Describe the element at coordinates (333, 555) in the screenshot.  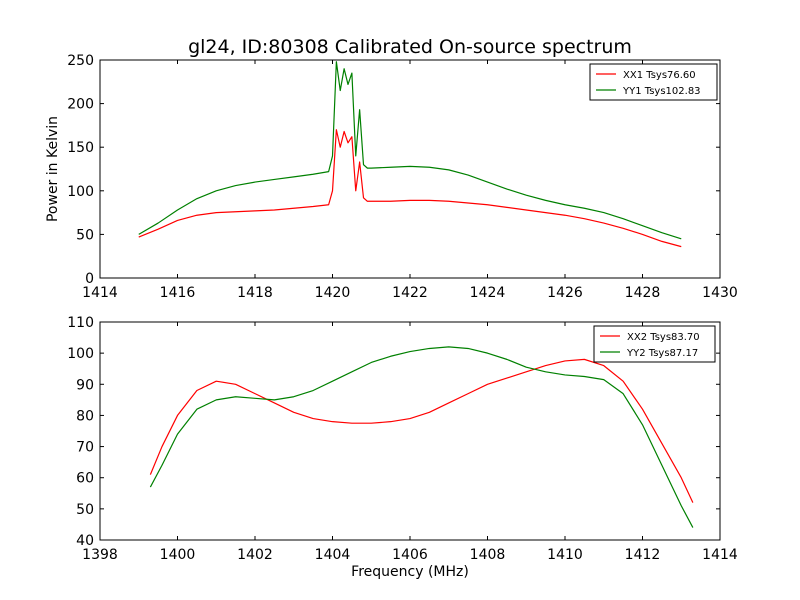
I see `x-tick-label: 1404` at that location.